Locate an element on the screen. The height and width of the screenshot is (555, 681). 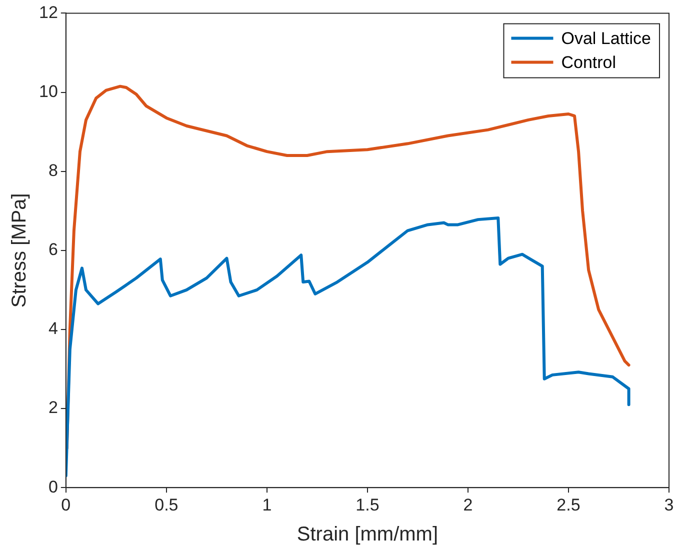
y-tick-label: 12 is located at coordinates (48, 12).